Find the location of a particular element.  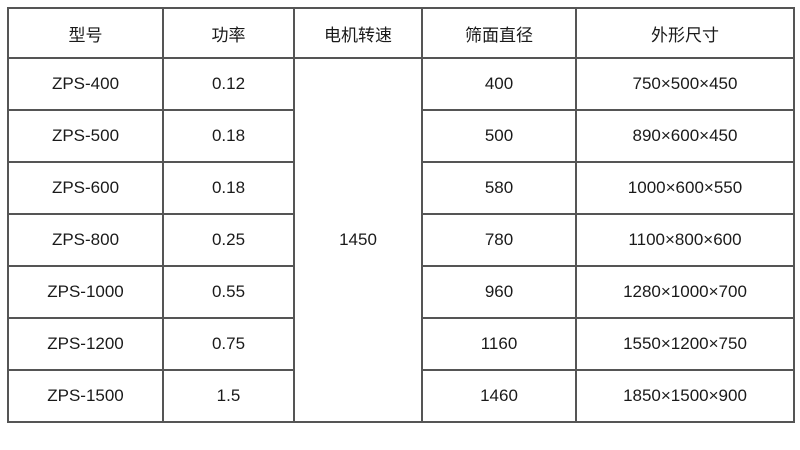

dimensions-cell: 1000×600×550 is located at coordinates (685, 188).